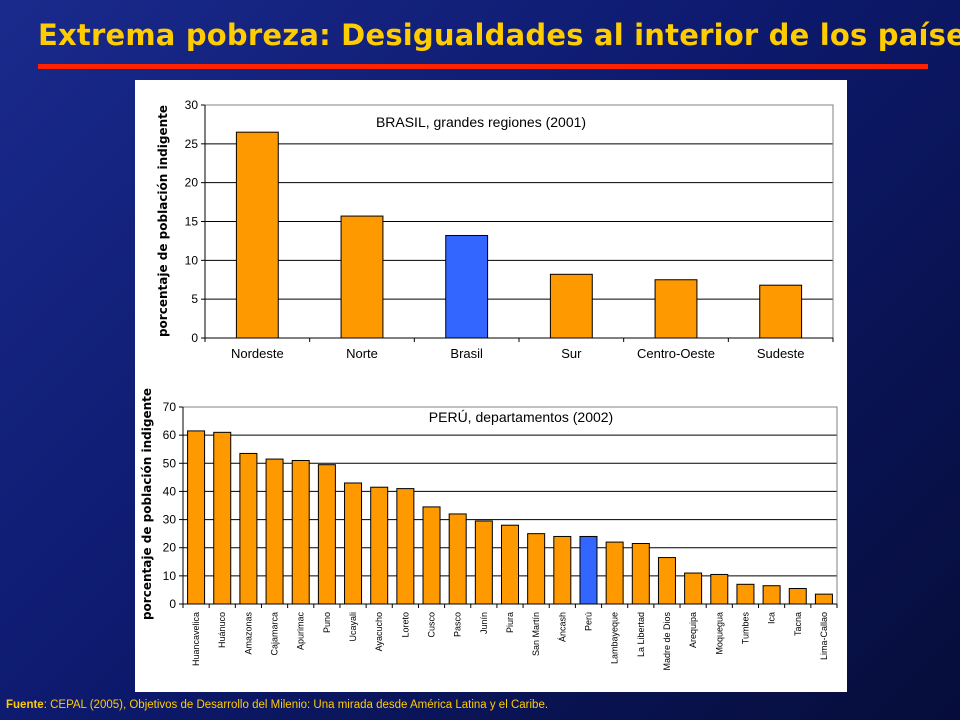 This screenshot has height=720, width=960. Describe the element at coordinates (222, 630) in the screenshot. I see `category-label: Huánuco` at that location.